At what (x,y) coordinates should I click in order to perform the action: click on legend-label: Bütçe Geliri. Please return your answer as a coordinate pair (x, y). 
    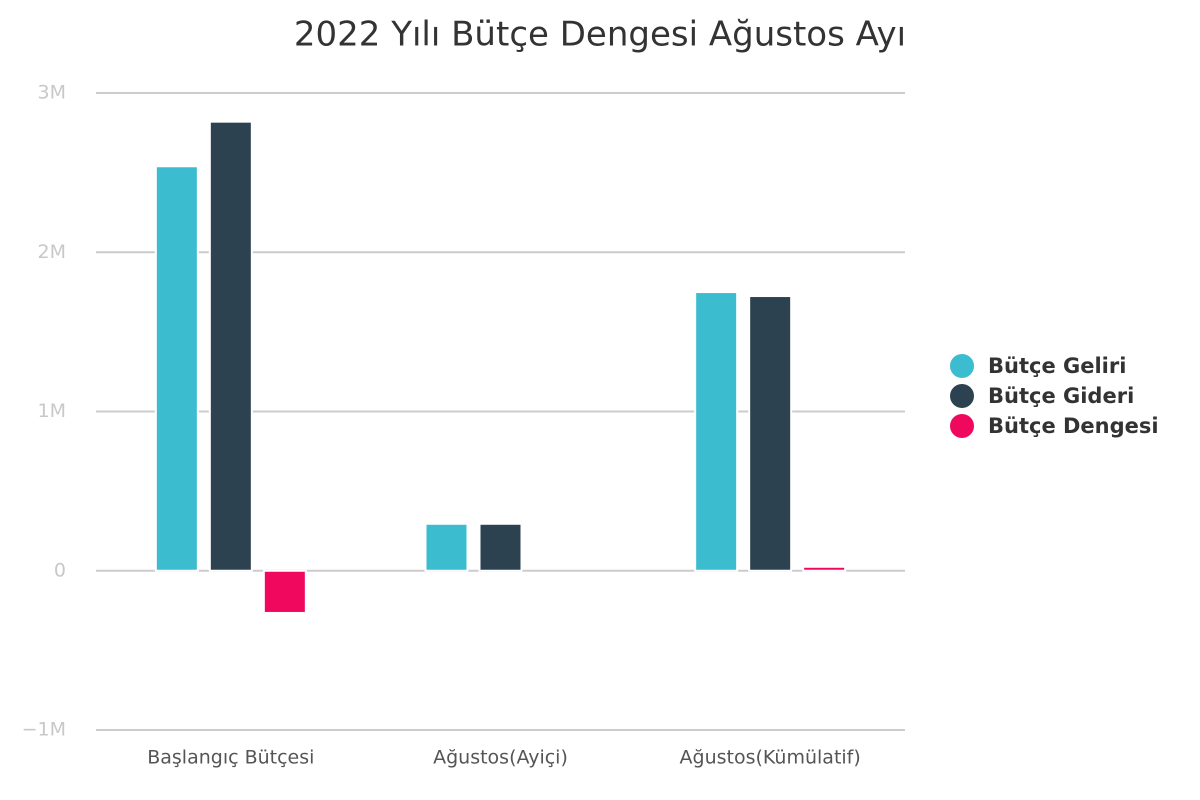
    Looking at the image, I should click on (1057, 366).